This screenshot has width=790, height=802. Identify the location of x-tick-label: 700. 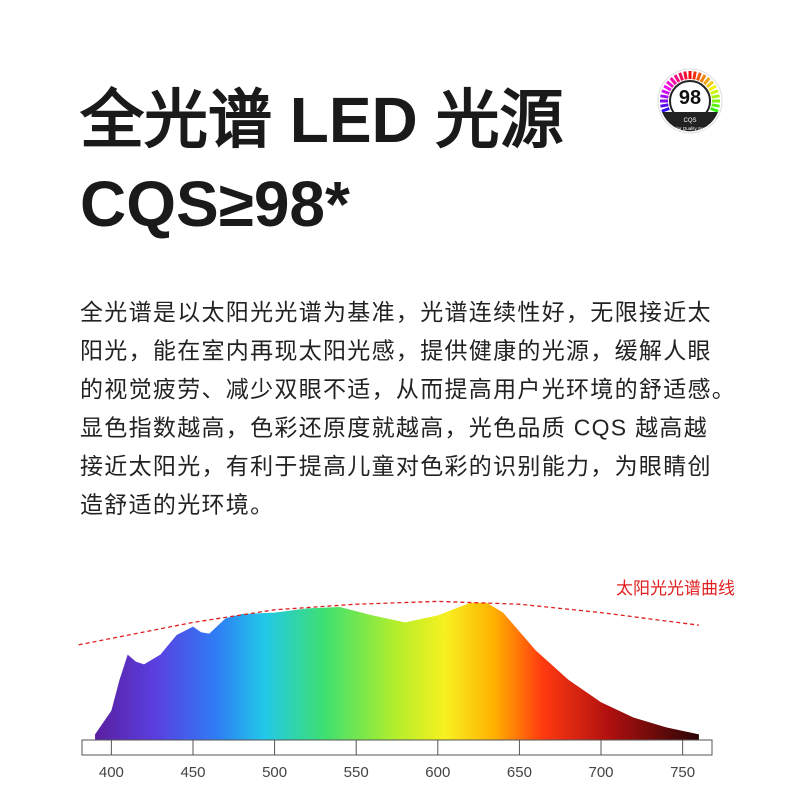
(600, 772).